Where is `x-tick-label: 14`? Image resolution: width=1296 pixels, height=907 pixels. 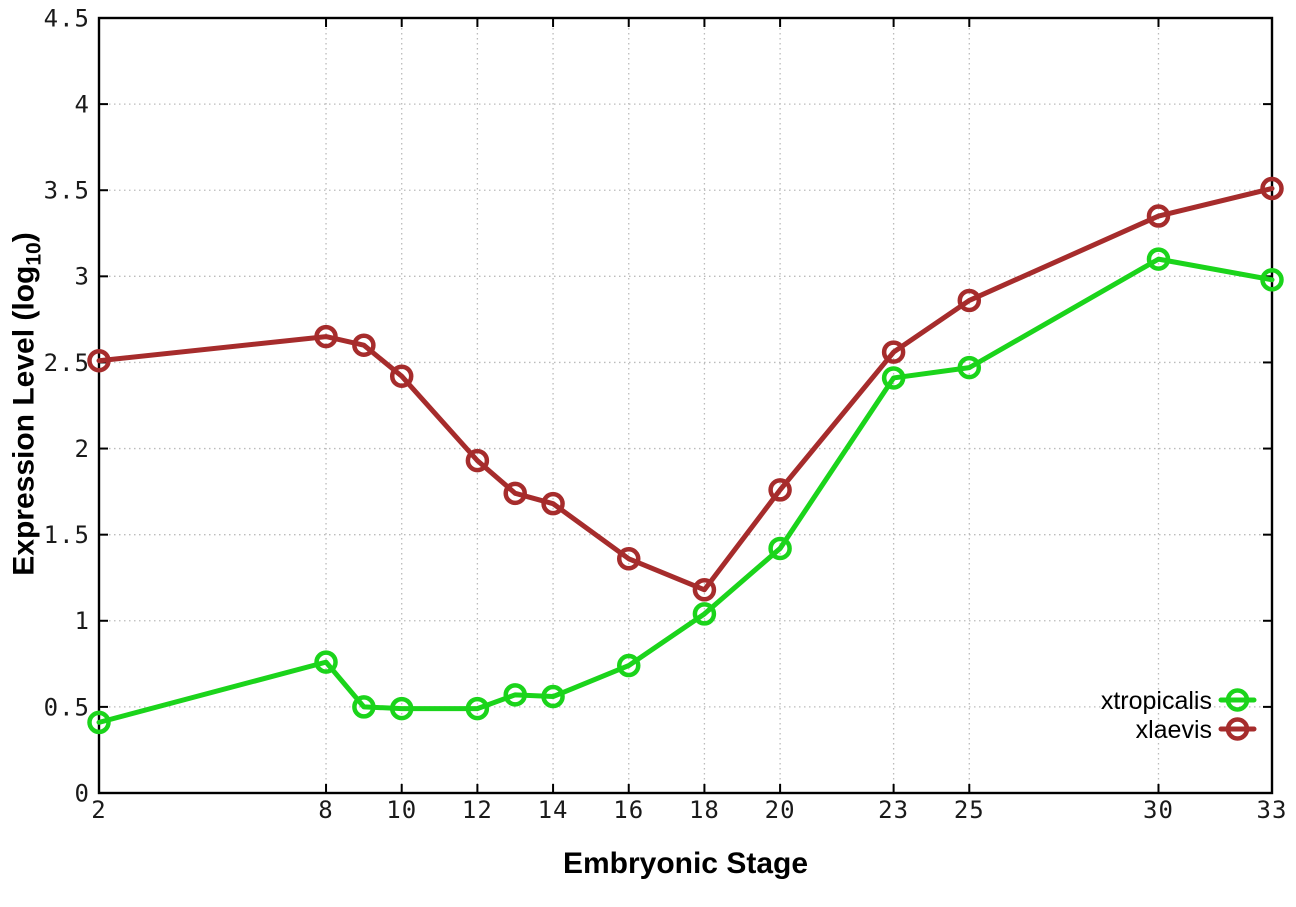
x-tick-label: 14 is located at coordinates (553, 810).